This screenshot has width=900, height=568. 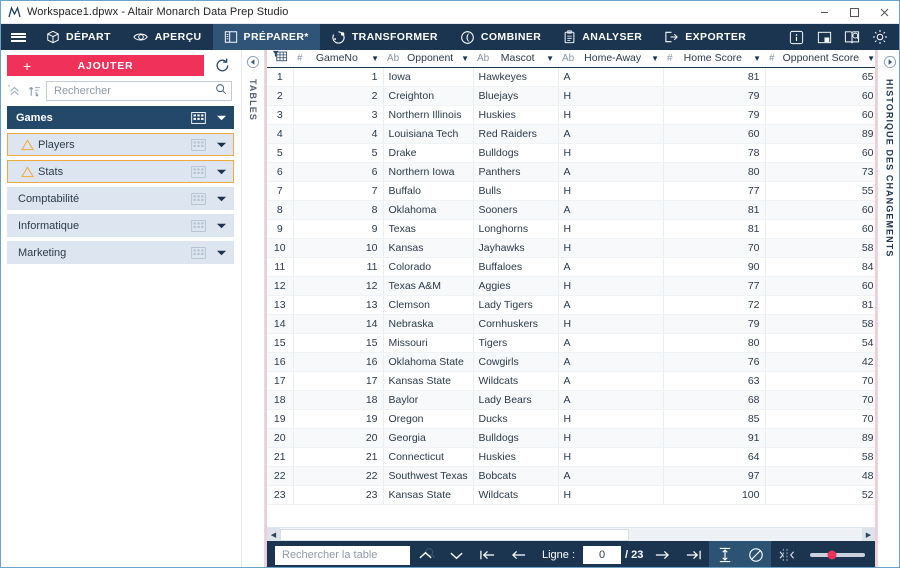 What do you see at coordinates (338, 400) in the screenshot?
I see `cell-gameno: 18` at bounding box center [338, 400].